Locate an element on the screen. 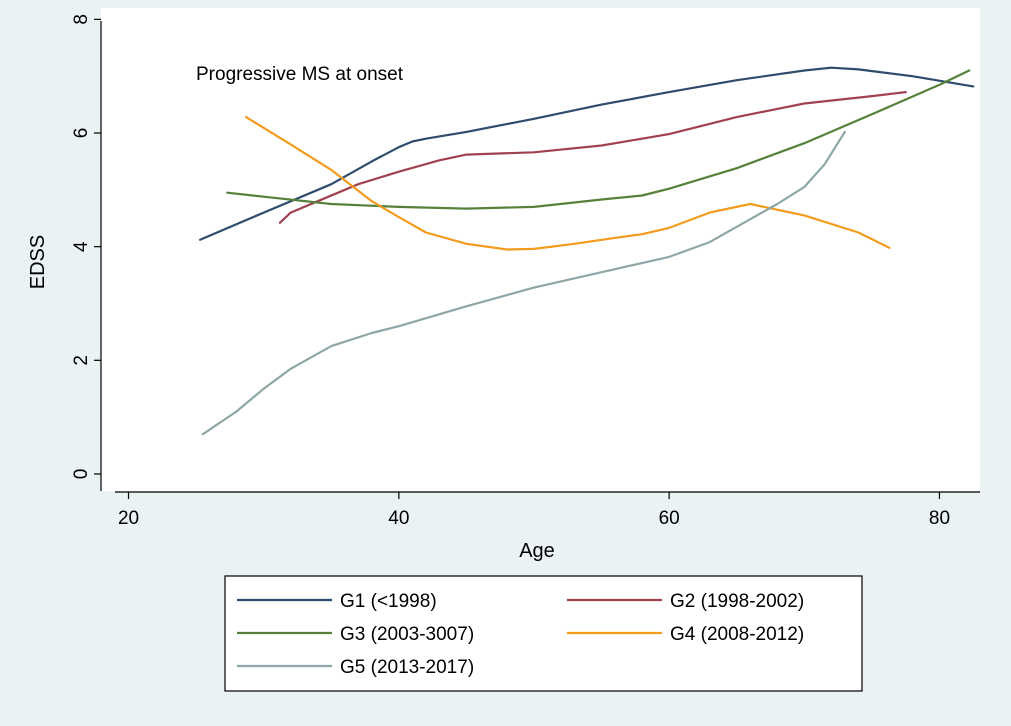 The image size is (1011, 726). y-axis-title: EDSS is located at coordinates (38, 262).